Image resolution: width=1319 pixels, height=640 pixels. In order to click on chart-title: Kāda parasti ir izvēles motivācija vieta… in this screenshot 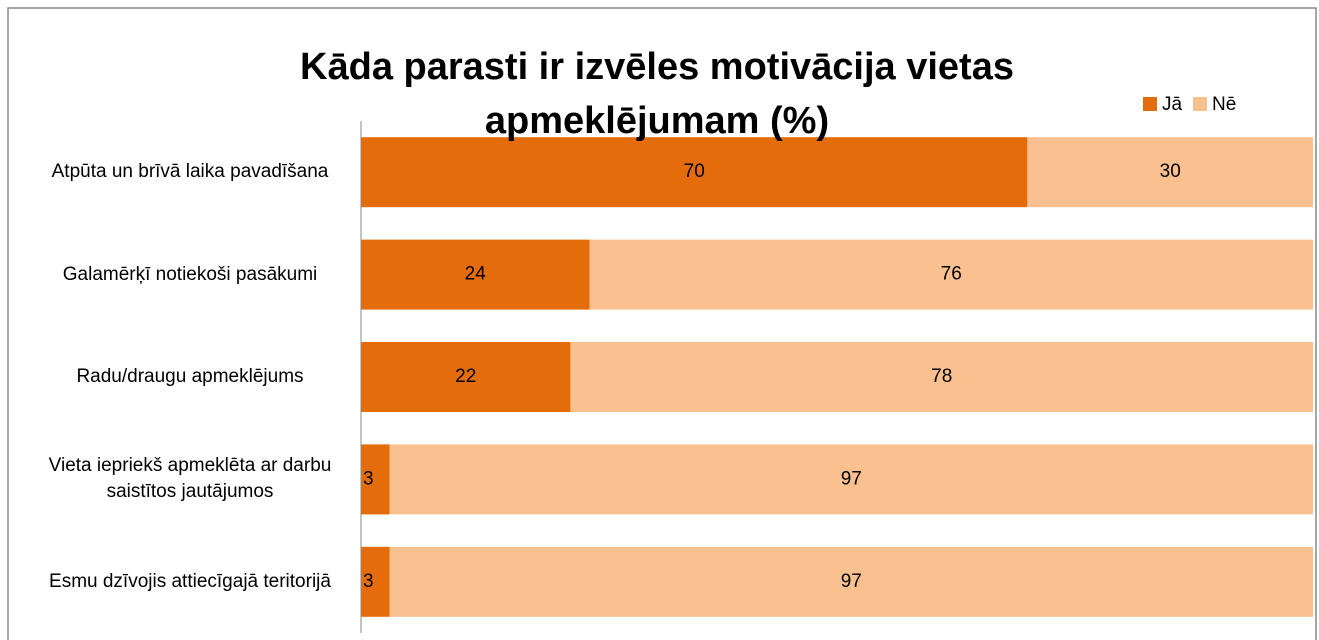, I will do `click(657, 94)`.